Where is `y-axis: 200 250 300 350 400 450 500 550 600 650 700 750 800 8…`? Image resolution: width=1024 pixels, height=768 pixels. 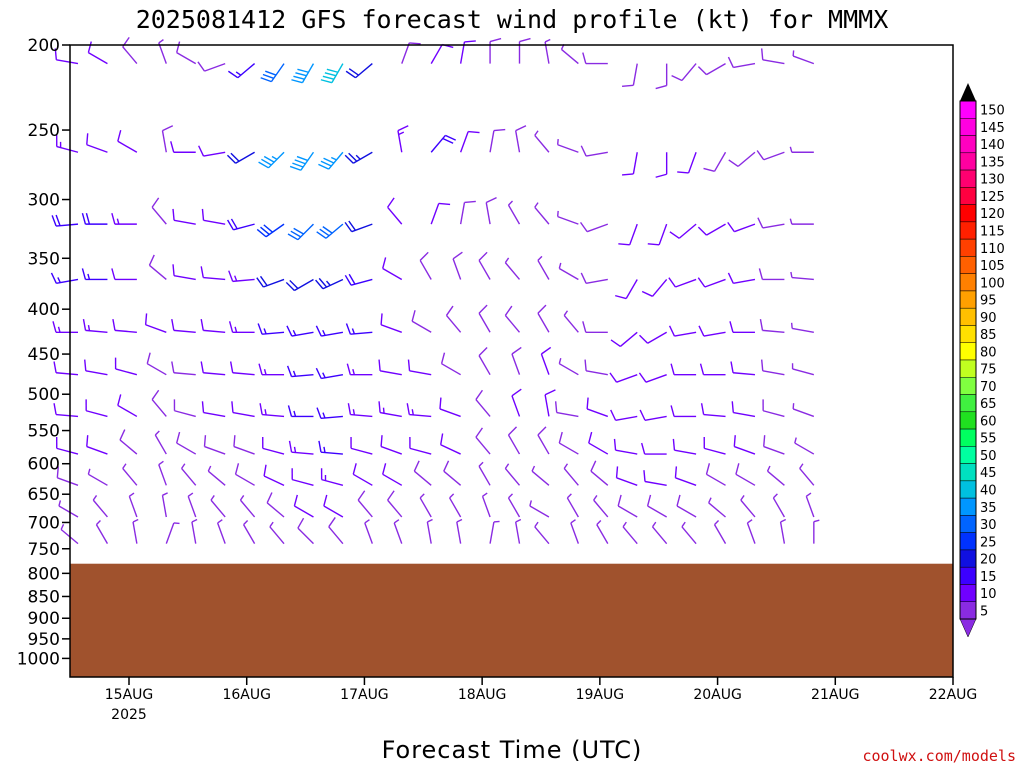
y-axis: 200 250 300 350 400 450 500 550 600 650 700 750 800 8… is located at coordinates (43, 352).